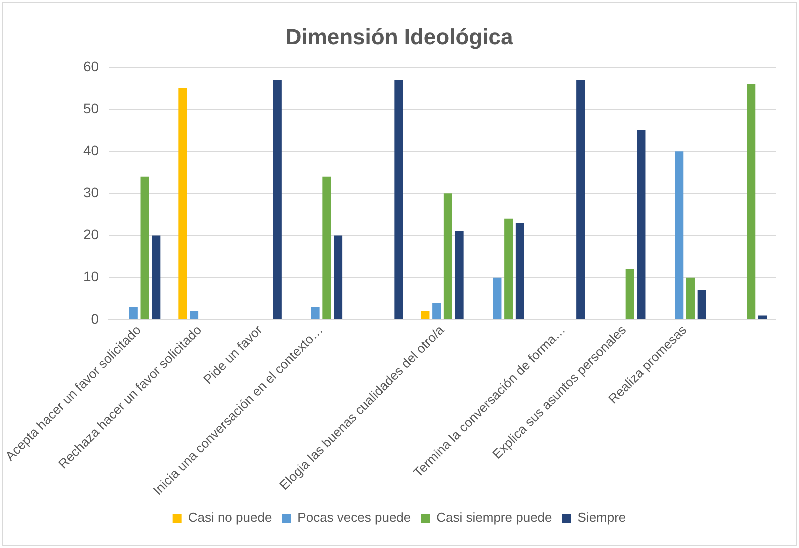 This screenshot has width=799, height=548. Describe the element at coordinates (602, 518) in the screenshot. I see `legend-label: Siempre` at that location.